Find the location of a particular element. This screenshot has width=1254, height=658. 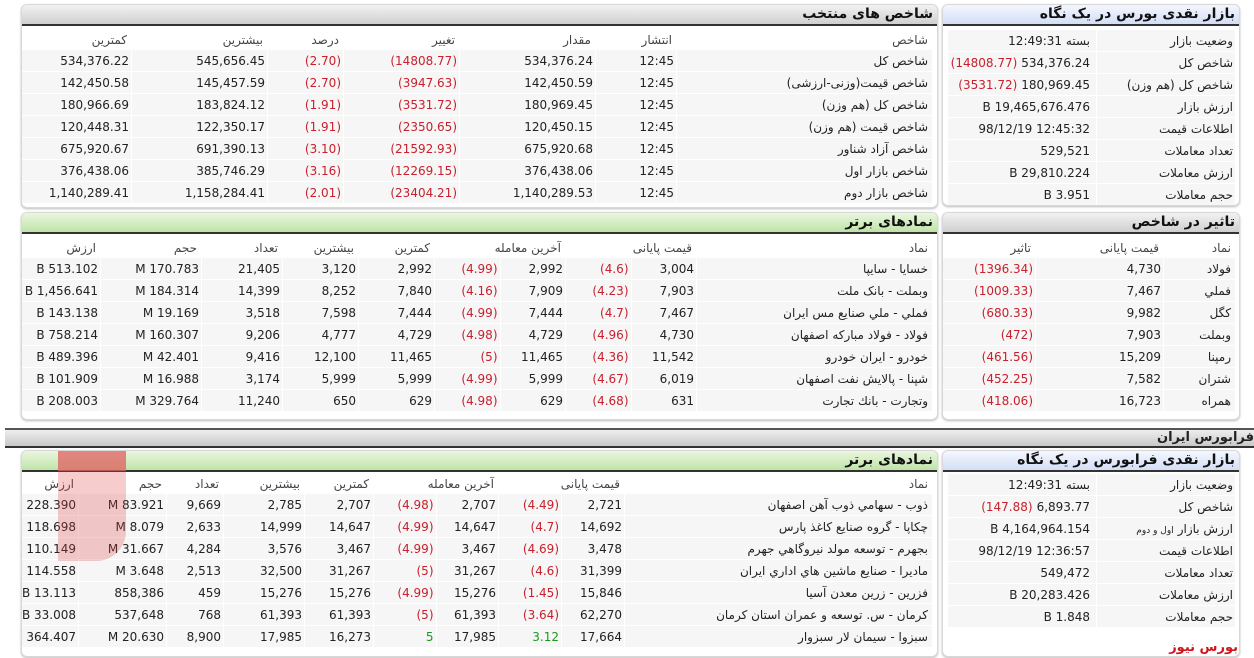

symbol-name: شاخص آزاد شناور is located at coordinates (804, 149).